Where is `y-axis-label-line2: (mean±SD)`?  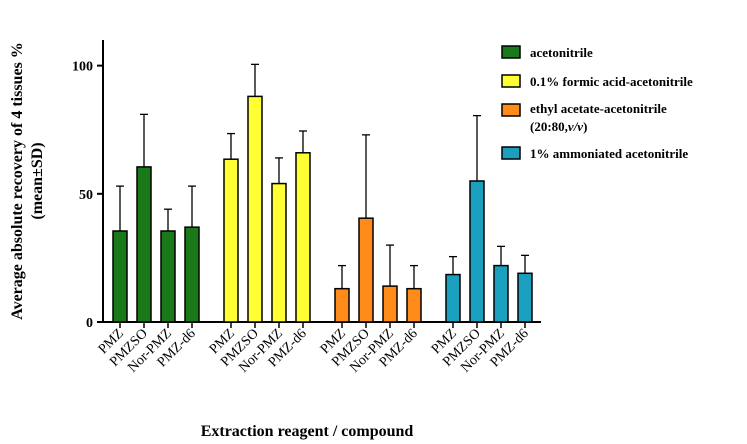
y-axis-label-line2: (mean±SD) is located at coordinates (37, 180).